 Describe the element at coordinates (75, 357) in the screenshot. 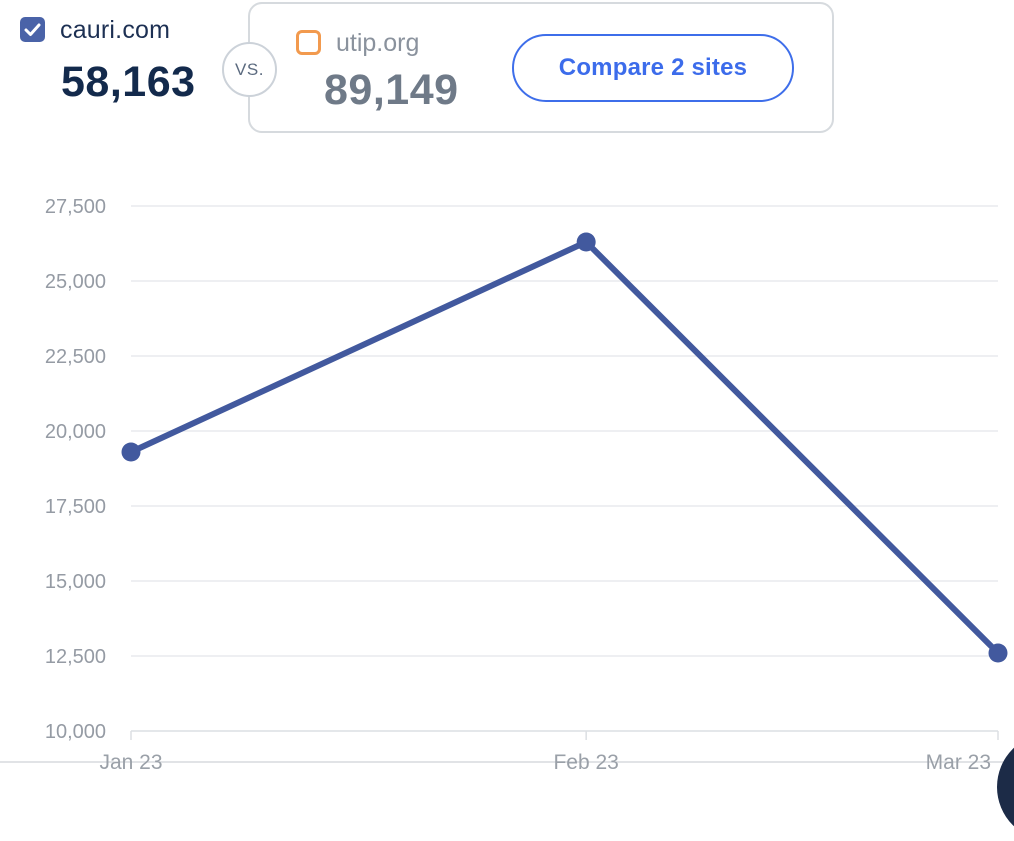

I see `y-axis-tick-label: 22,500` at that location.